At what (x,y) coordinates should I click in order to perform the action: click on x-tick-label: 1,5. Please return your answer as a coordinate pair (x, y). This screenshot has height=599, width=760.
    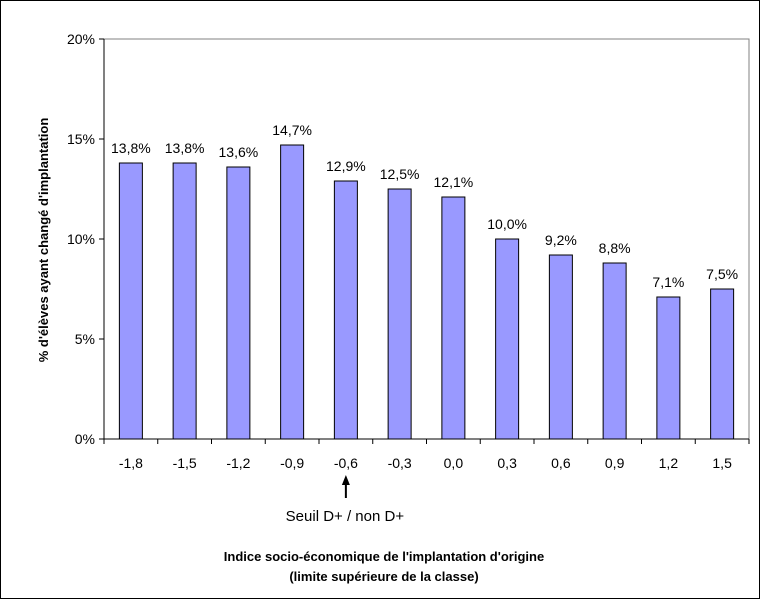
    Looking at the image, I should click on (722, 463).